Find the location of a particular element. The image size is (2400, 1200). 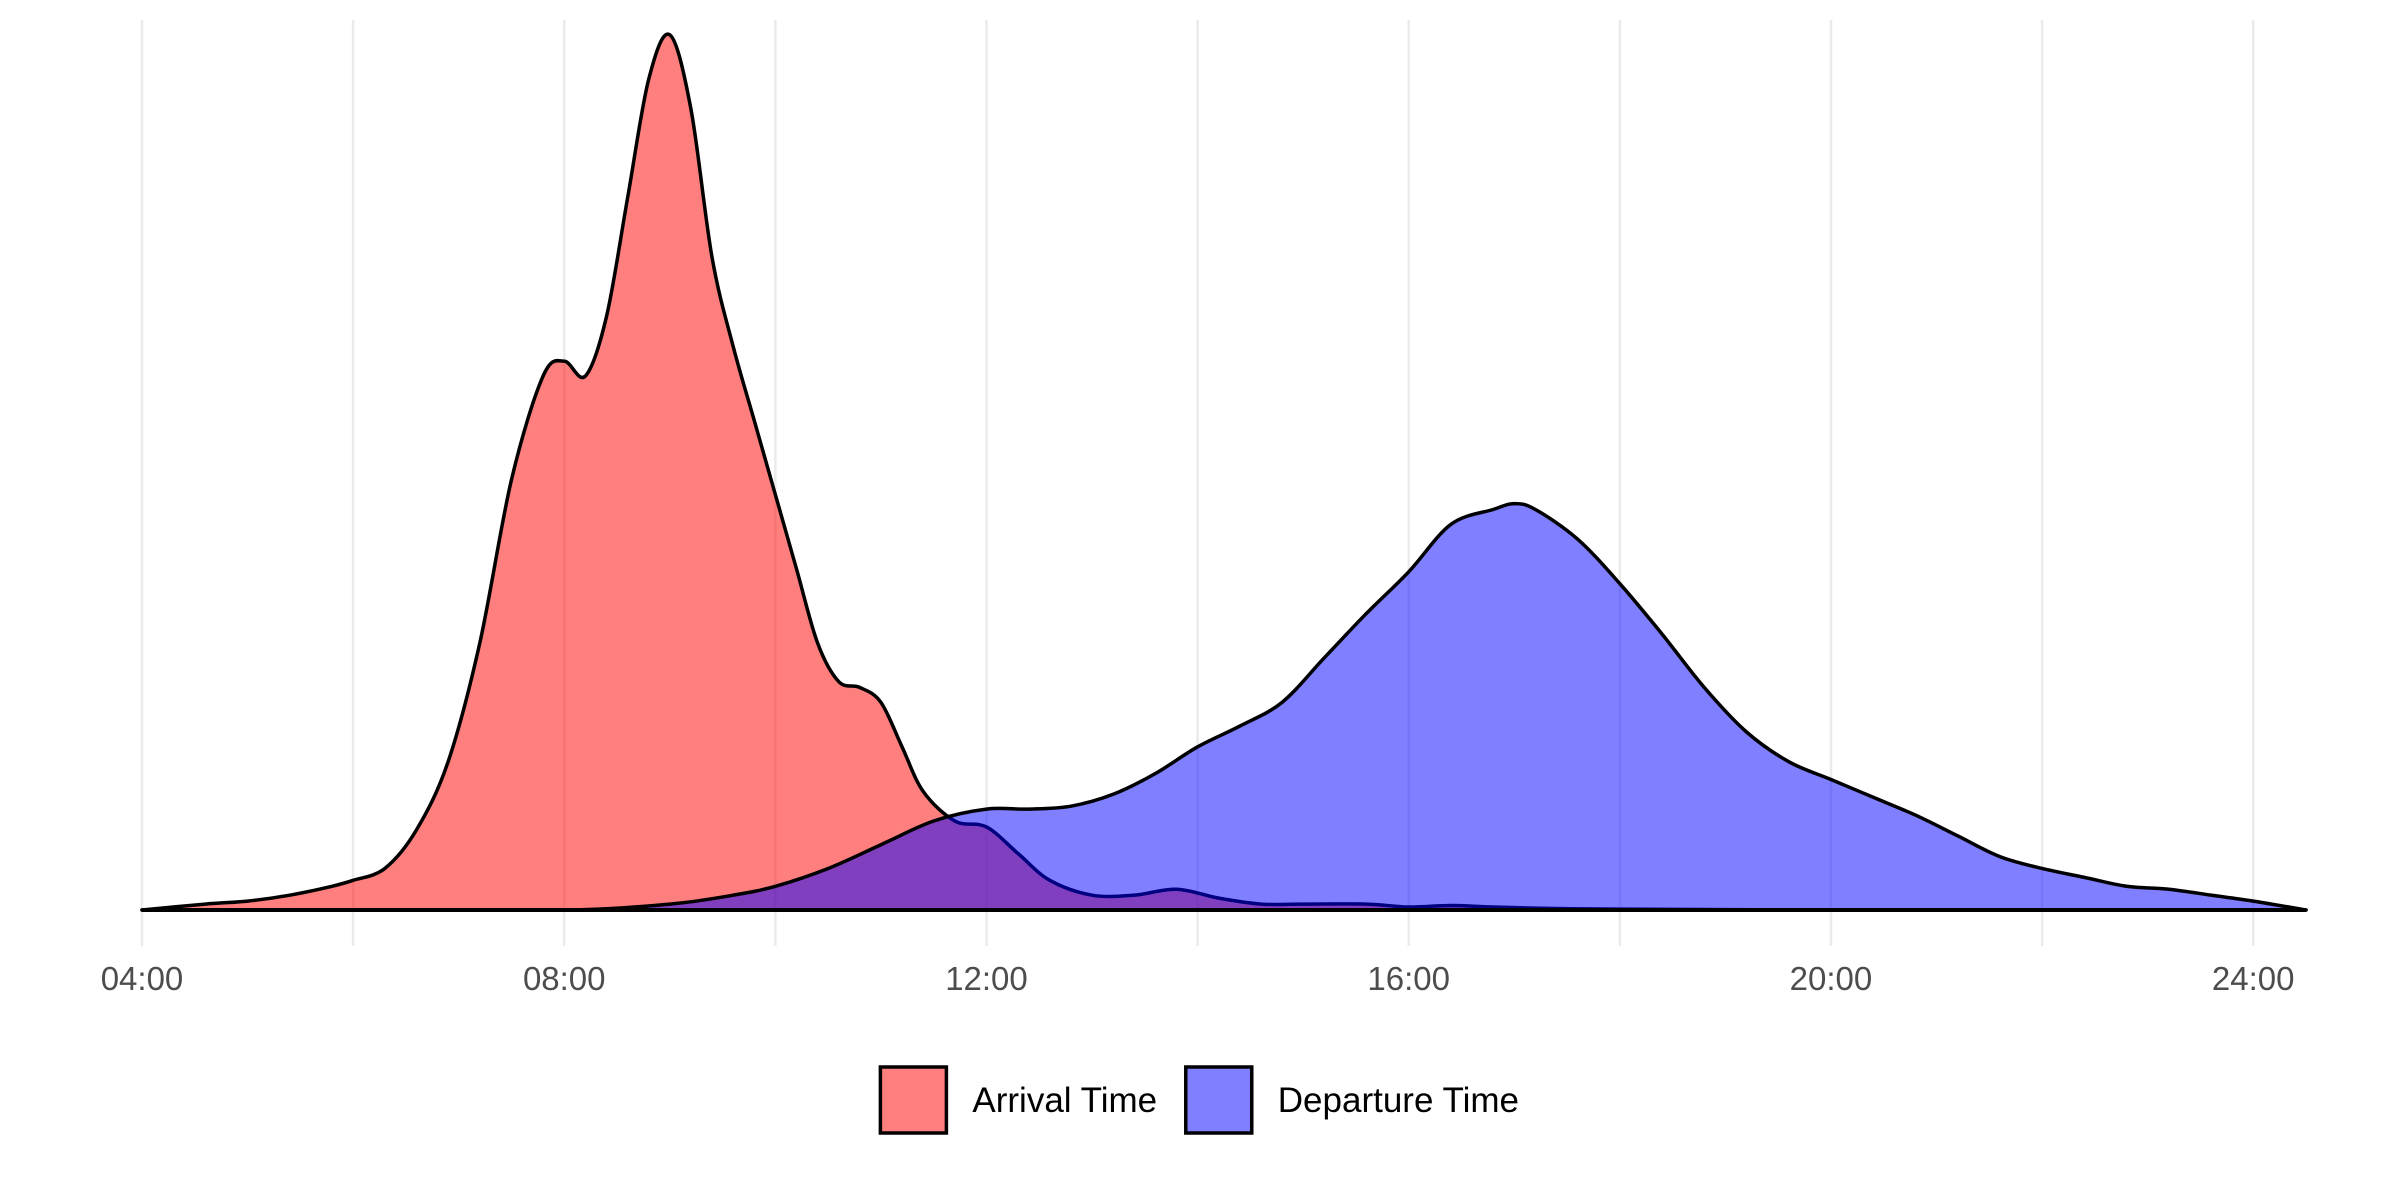

legend: Arrival Time Departure Time is located at coordinates (1198, 1100).